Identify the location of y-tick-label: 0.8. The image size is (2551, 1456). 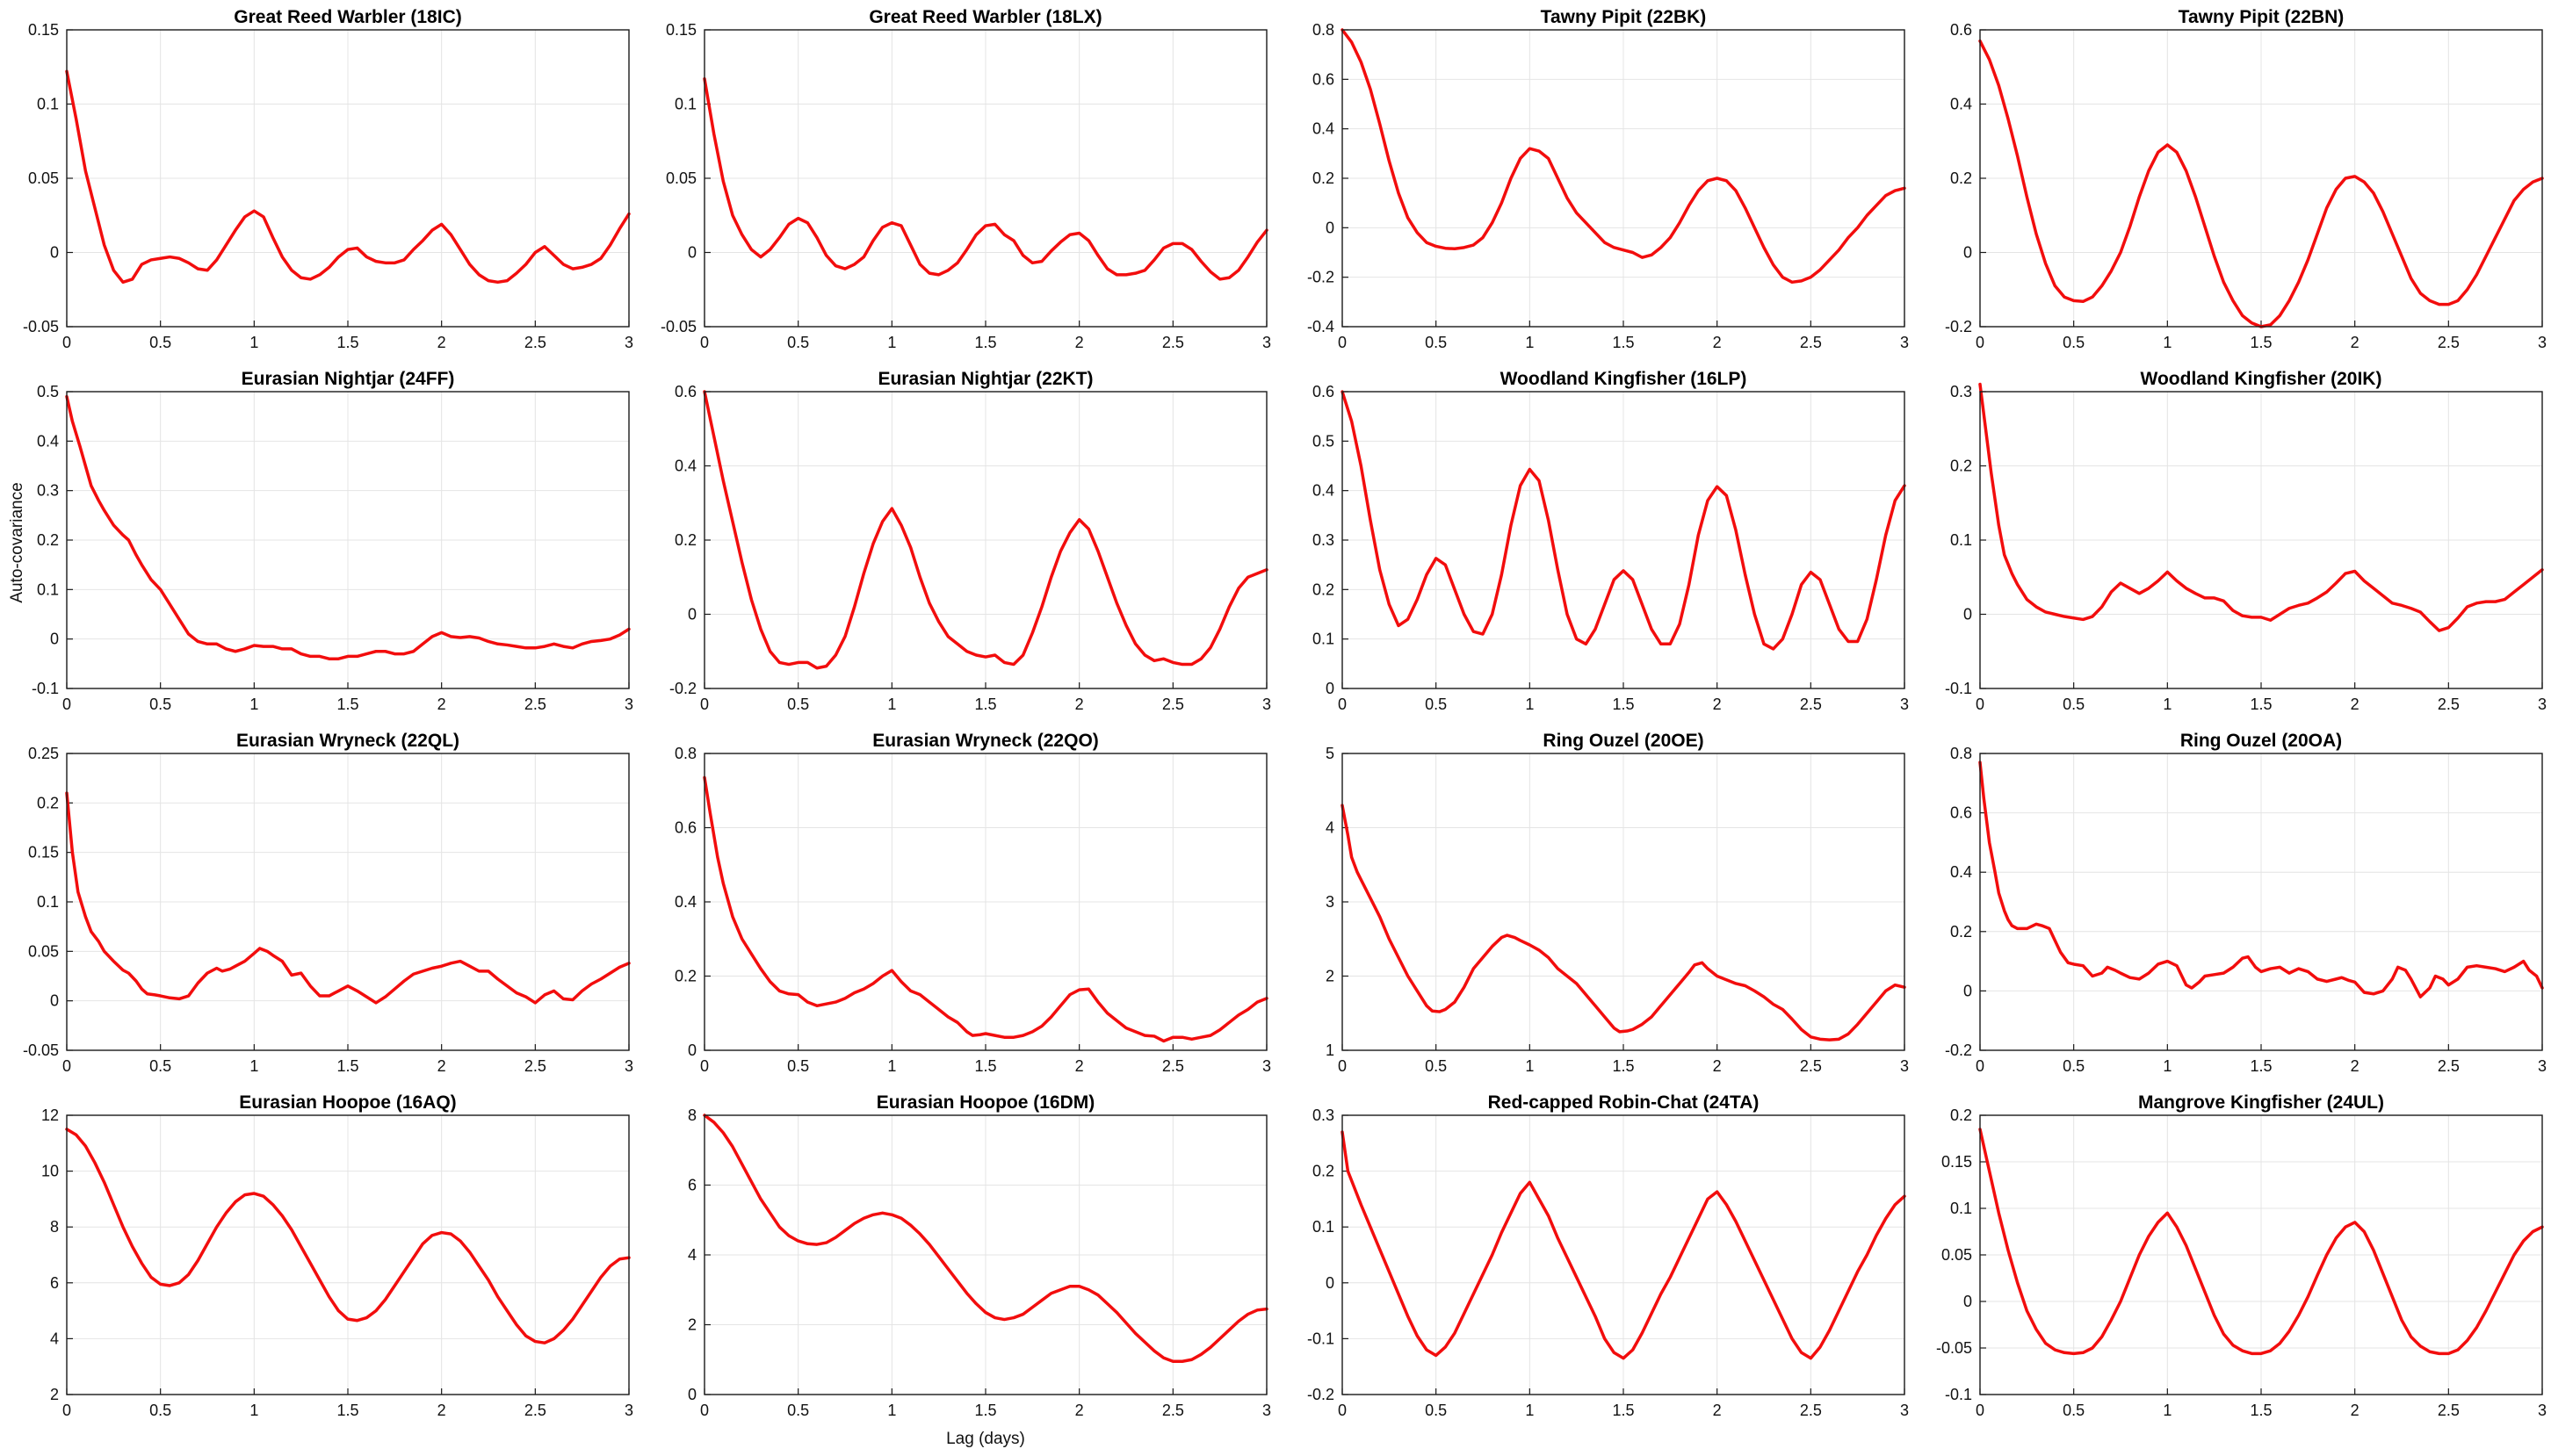
(1961, 753).